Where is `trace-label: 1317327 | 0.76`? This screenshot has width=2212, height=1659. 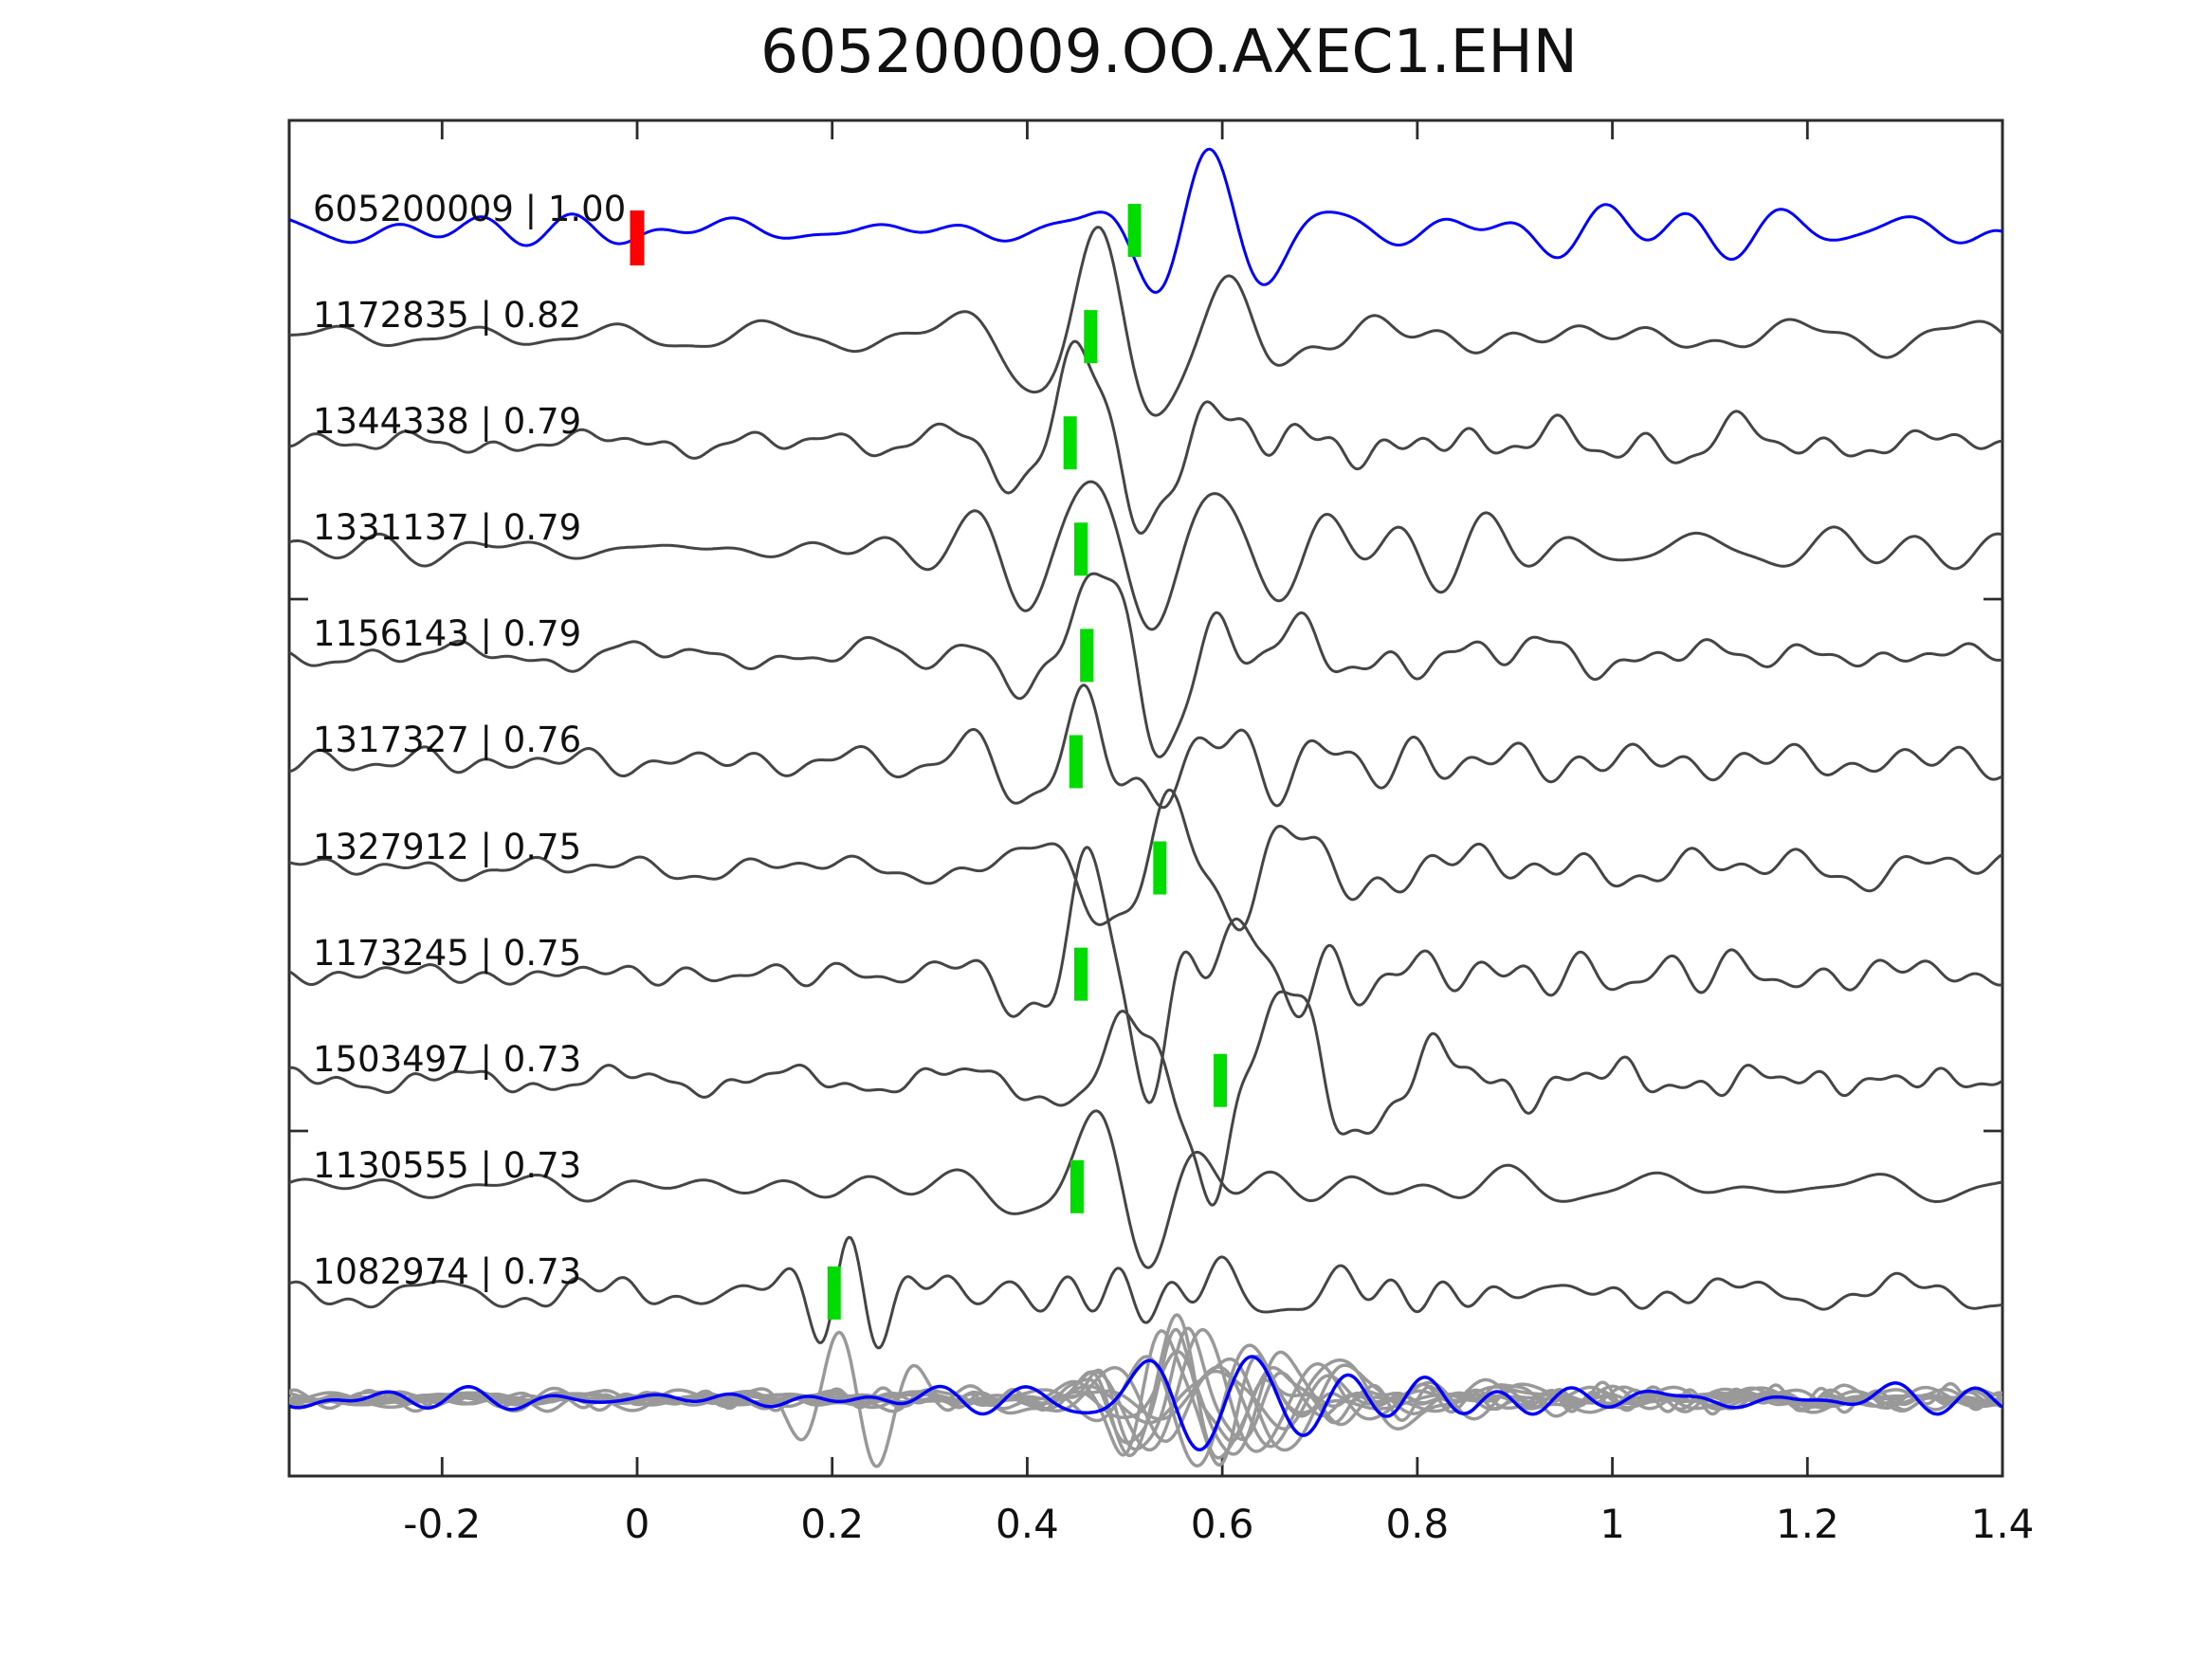 trace-label: 1317327 | 0.76 is located at coordinates (447, 740).